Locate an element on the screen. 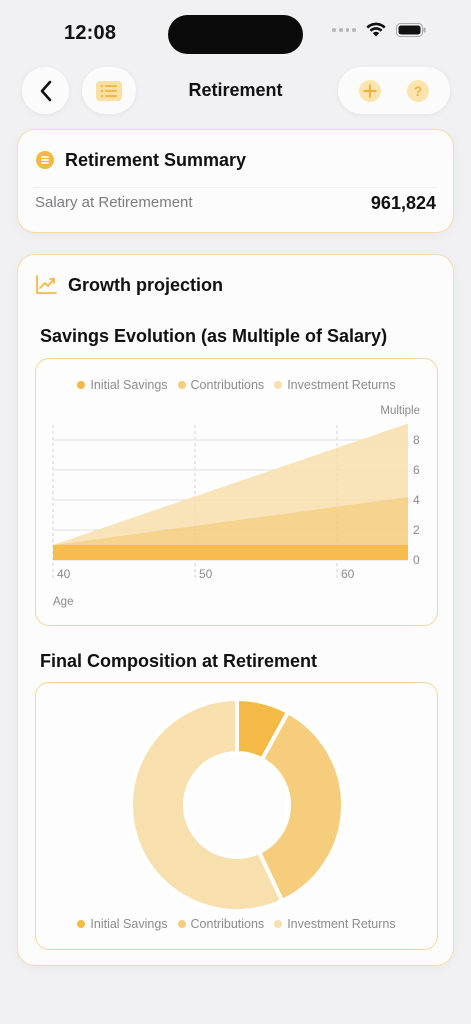  x-axis-label: Age is located at coordinates (63, 602).